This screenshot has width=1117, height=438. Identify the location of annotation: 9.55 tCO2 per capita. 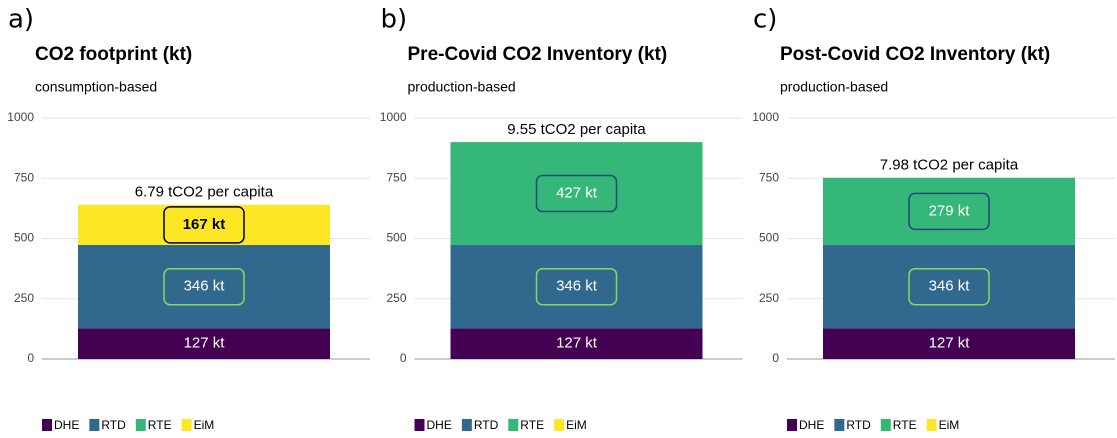
(576, 129).